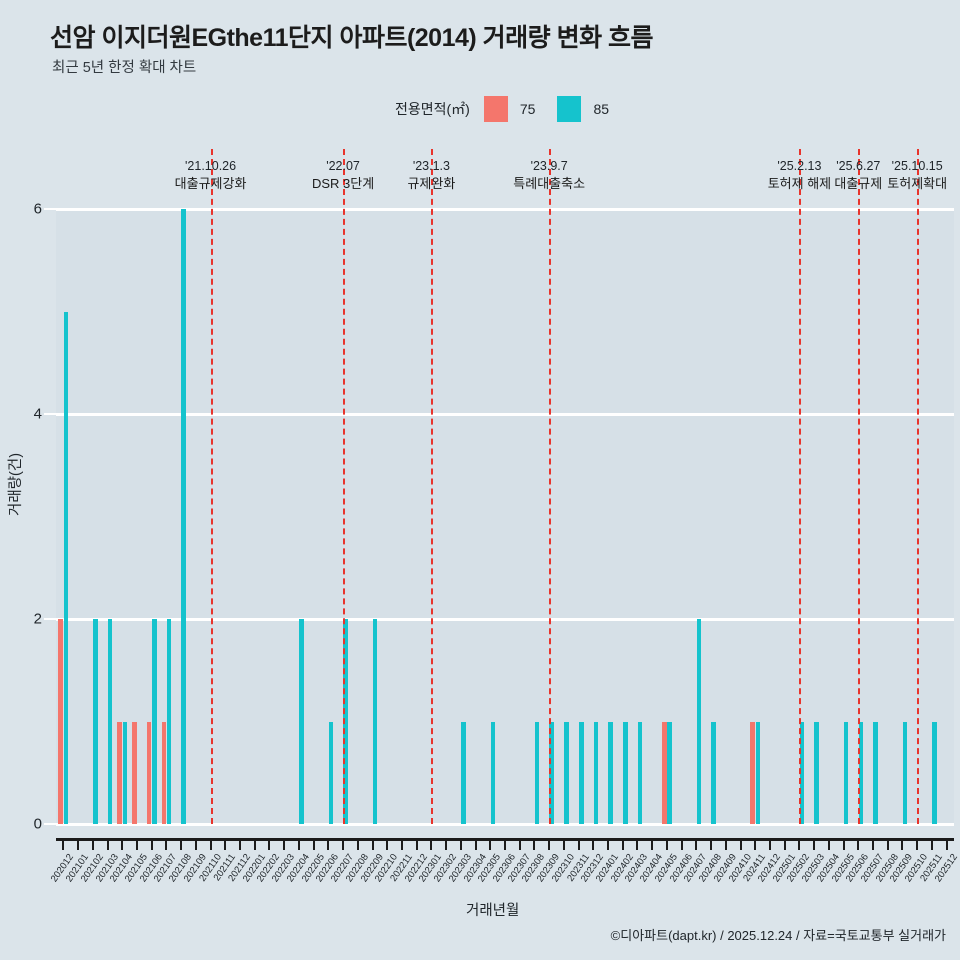 This screenshot has height=960, width=960. Describe the element at coordinates (549, 166) in the screenshot. I see `annotation-date: '23.9.7` at that location.